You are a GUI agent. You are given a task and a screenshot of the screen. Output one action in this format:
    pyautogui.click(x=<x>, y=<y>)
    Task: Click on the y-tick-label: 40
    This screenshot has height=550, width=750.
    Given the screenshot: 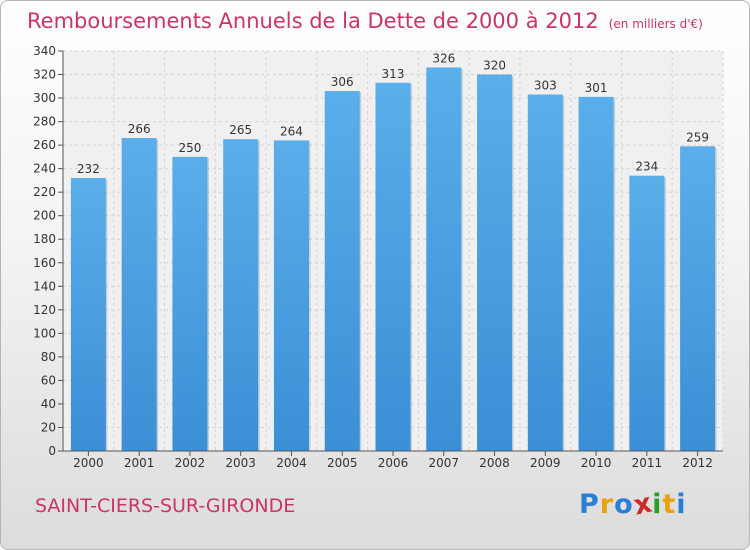 What is the action you would take?
    pyautogui.click(x=48, y=404)
    